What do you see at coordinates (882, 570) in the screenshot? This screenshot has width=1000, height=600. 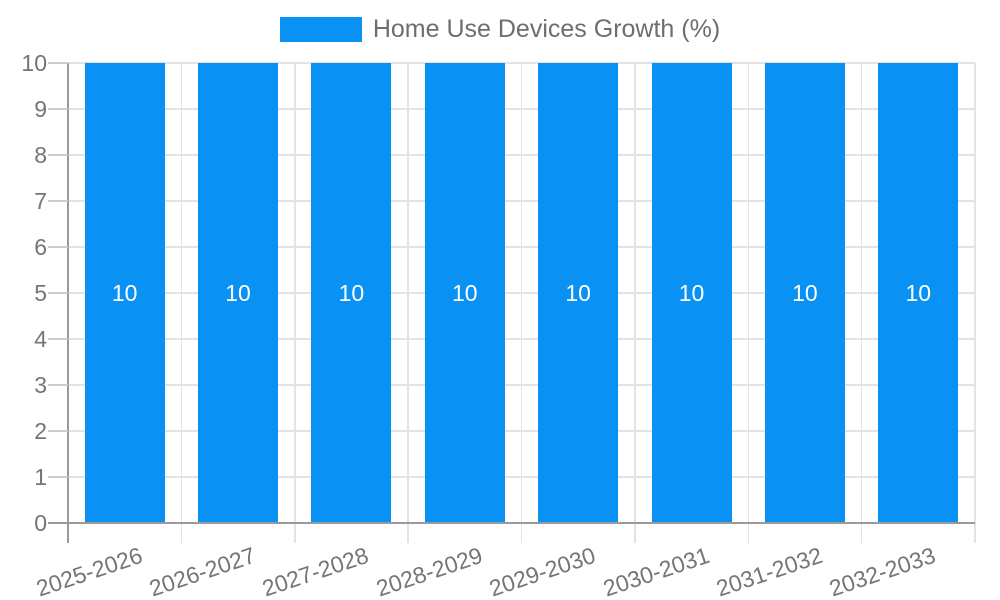 I see `x-axis-label: 2032-2033` at bounding box center [882, 570].